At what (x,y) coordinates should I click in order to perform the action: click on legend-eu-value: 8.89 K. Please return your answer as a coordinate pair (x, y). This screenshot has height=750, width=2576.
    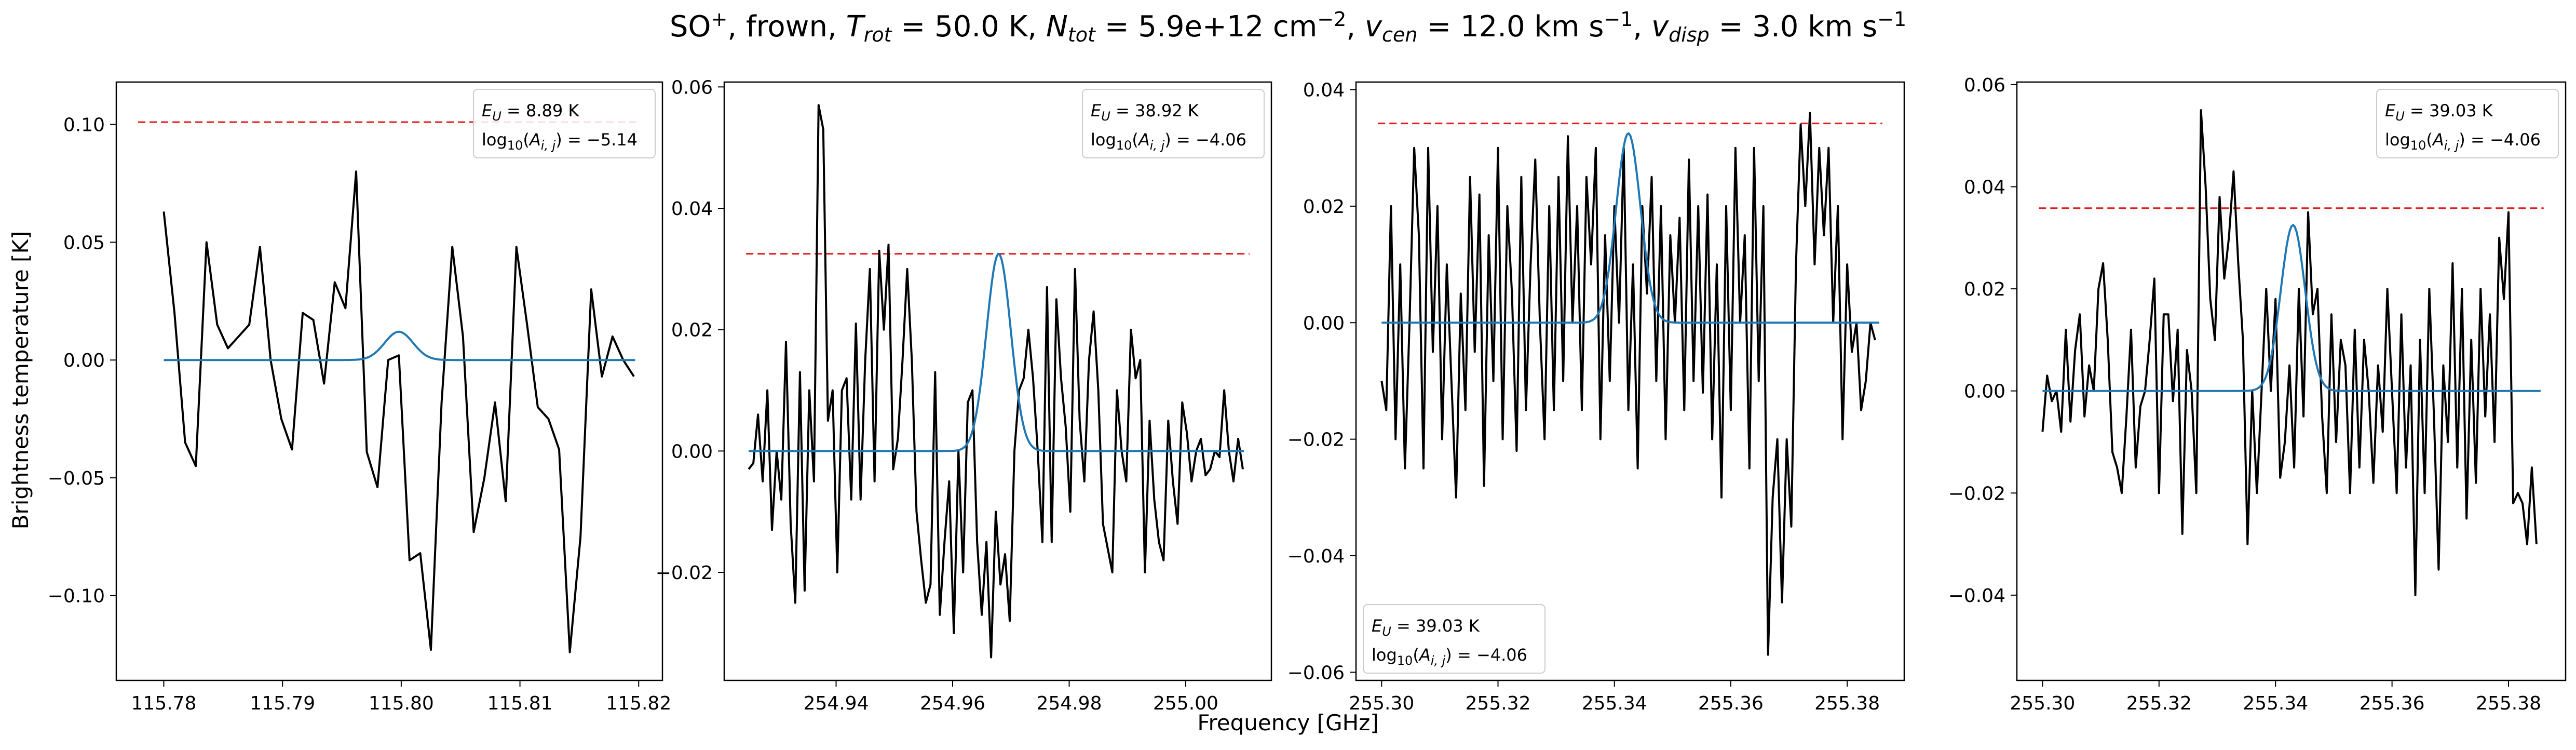
    Looking at the image, I should click on (552, 111).